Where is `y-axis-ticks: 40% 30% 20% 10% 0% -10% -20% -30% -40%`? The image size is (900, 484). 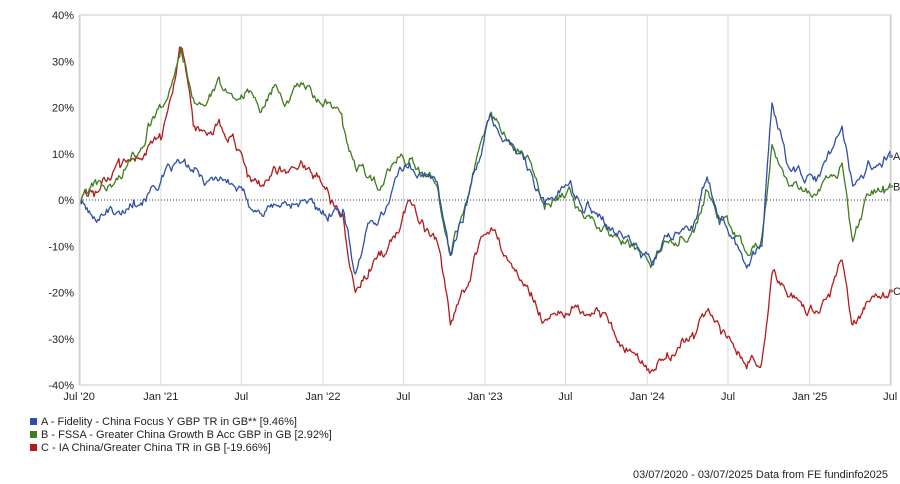
y-axis-ticks: 40% 30% 20% 10% 0% -10% -20% -30% -40% is located at coordinates (61, 201).